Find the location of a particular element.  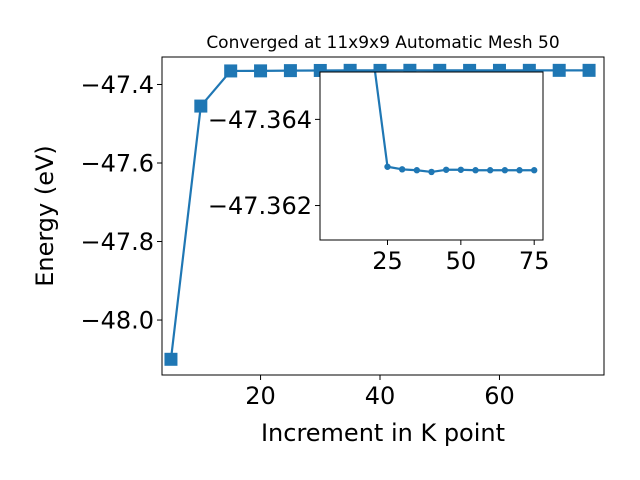

inset-y-tick-label: −47.364 is located at coordinates (260, 120).